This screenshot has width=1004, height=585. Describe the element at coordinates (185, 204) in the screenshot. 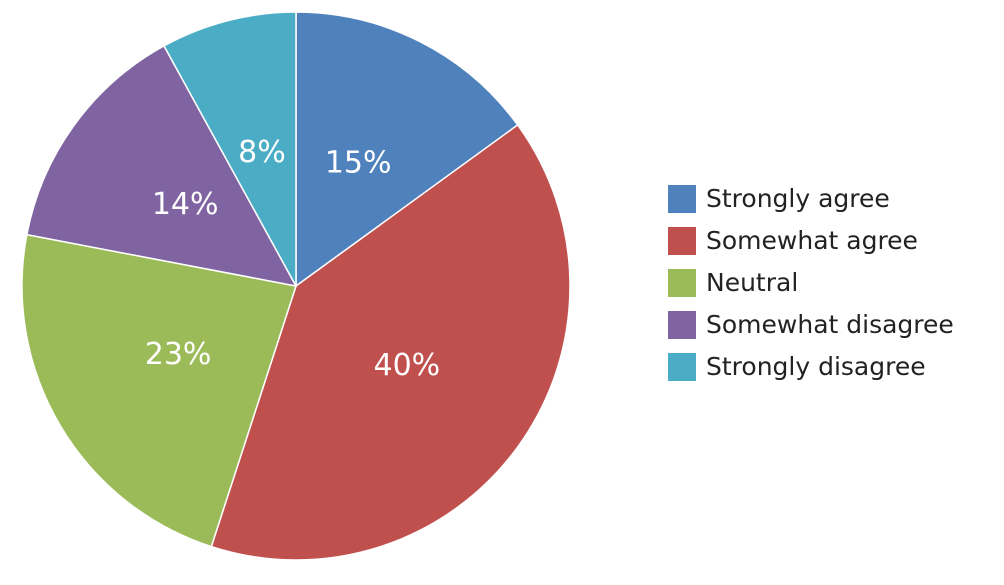

I see `data-label: 14%` at that location.